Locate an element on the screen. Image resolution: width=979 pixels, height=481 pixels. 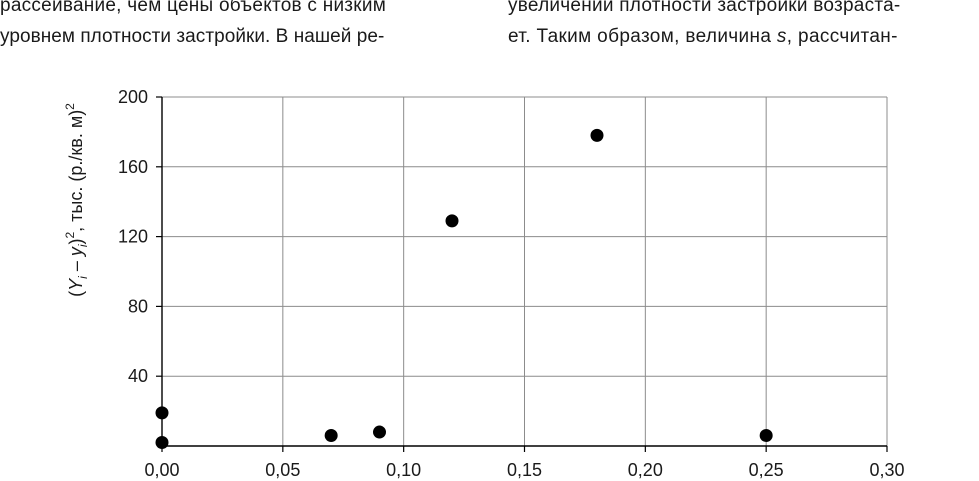
y-tick-label: 120 is located at coordinates (133, 237).